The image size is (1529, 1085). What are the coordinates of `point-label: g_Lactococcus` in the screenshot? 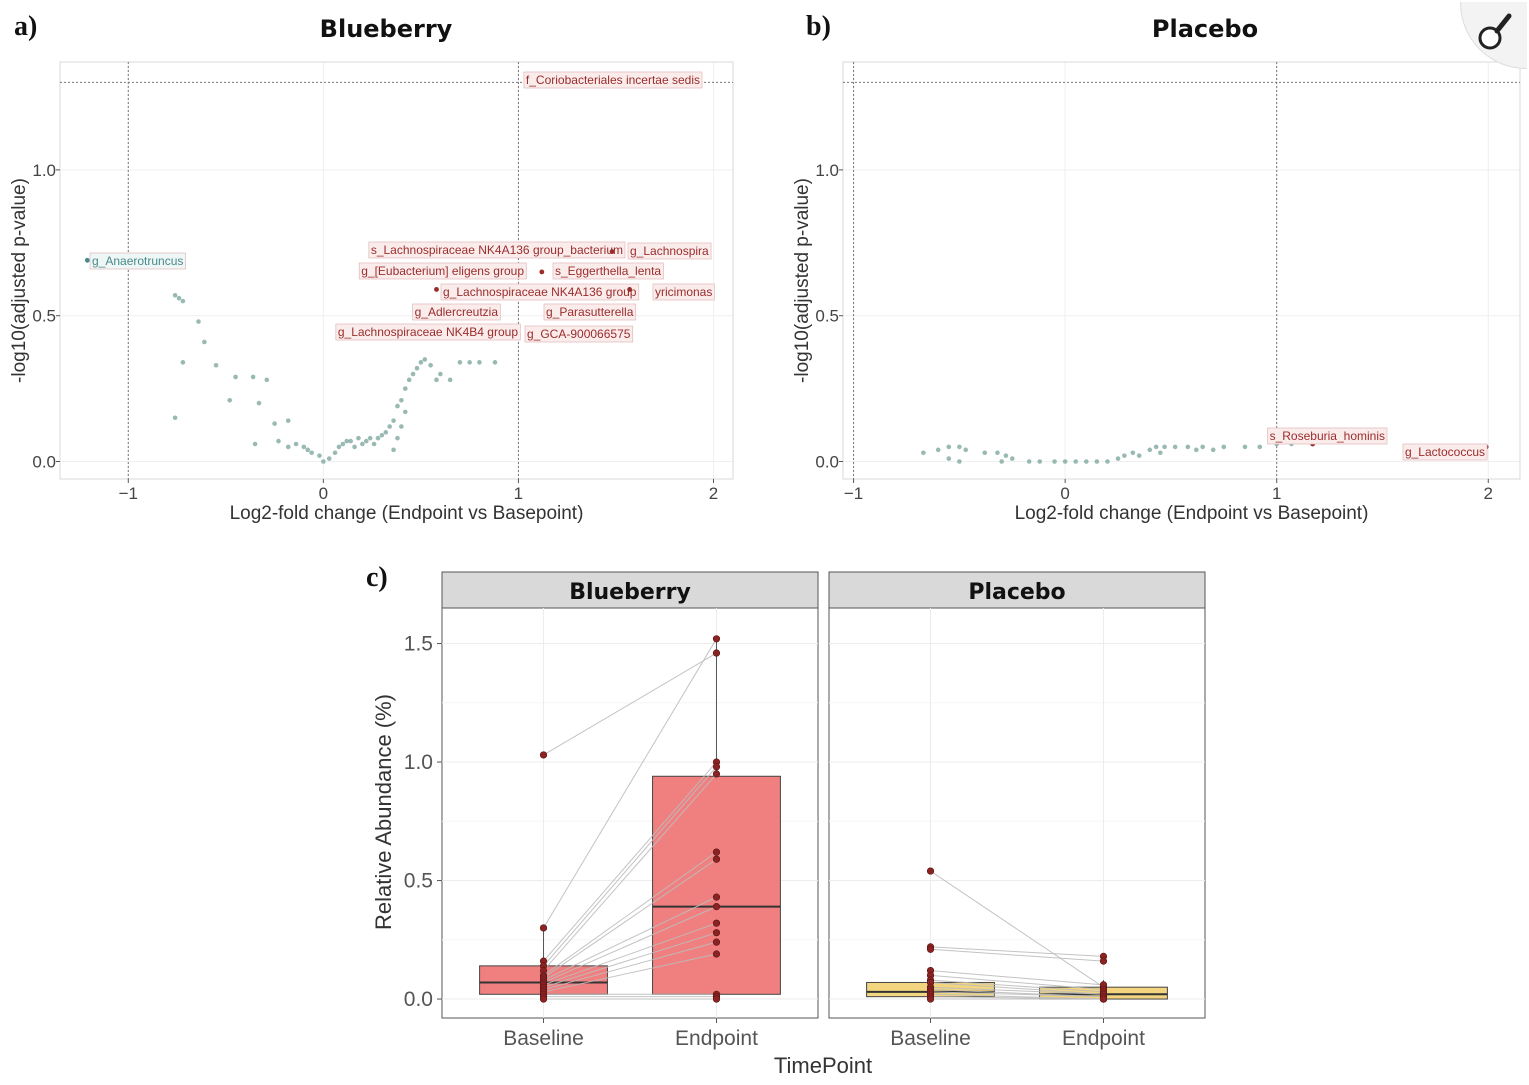 It's located at (1445, 452).